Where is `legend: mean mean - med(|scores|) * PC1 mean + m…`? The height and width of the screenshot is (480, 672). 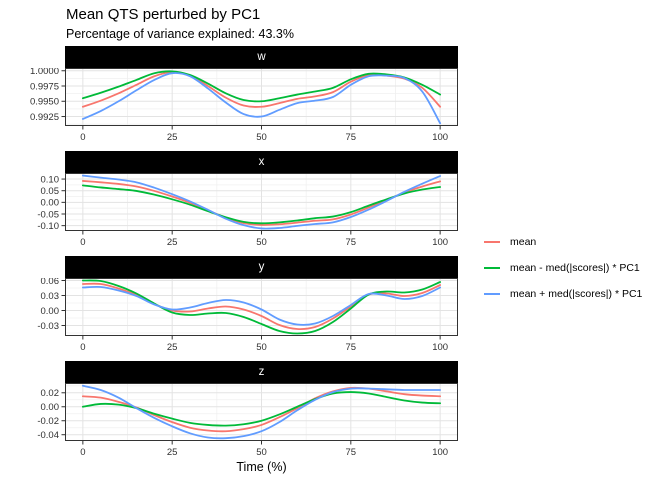 legend: mean mean - med(|scores|) * PC1 mean + m… is located at coordinates (563, 273).